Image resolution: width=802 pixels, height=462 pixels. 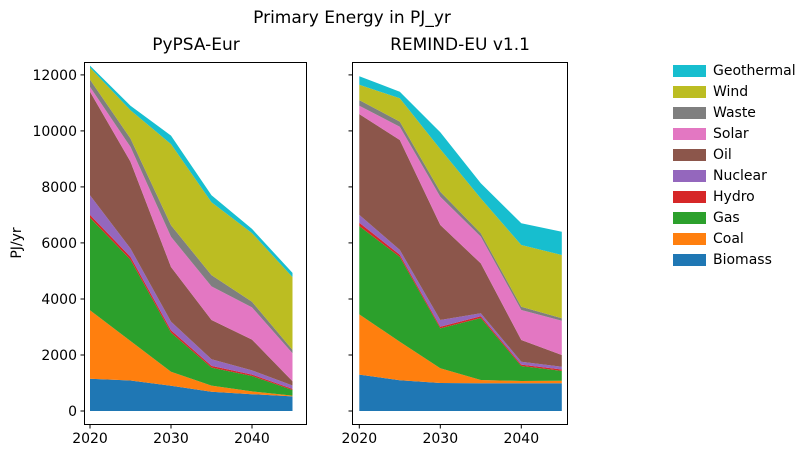 I want to click on legend-label: Gas, so click(x=726, y=218).